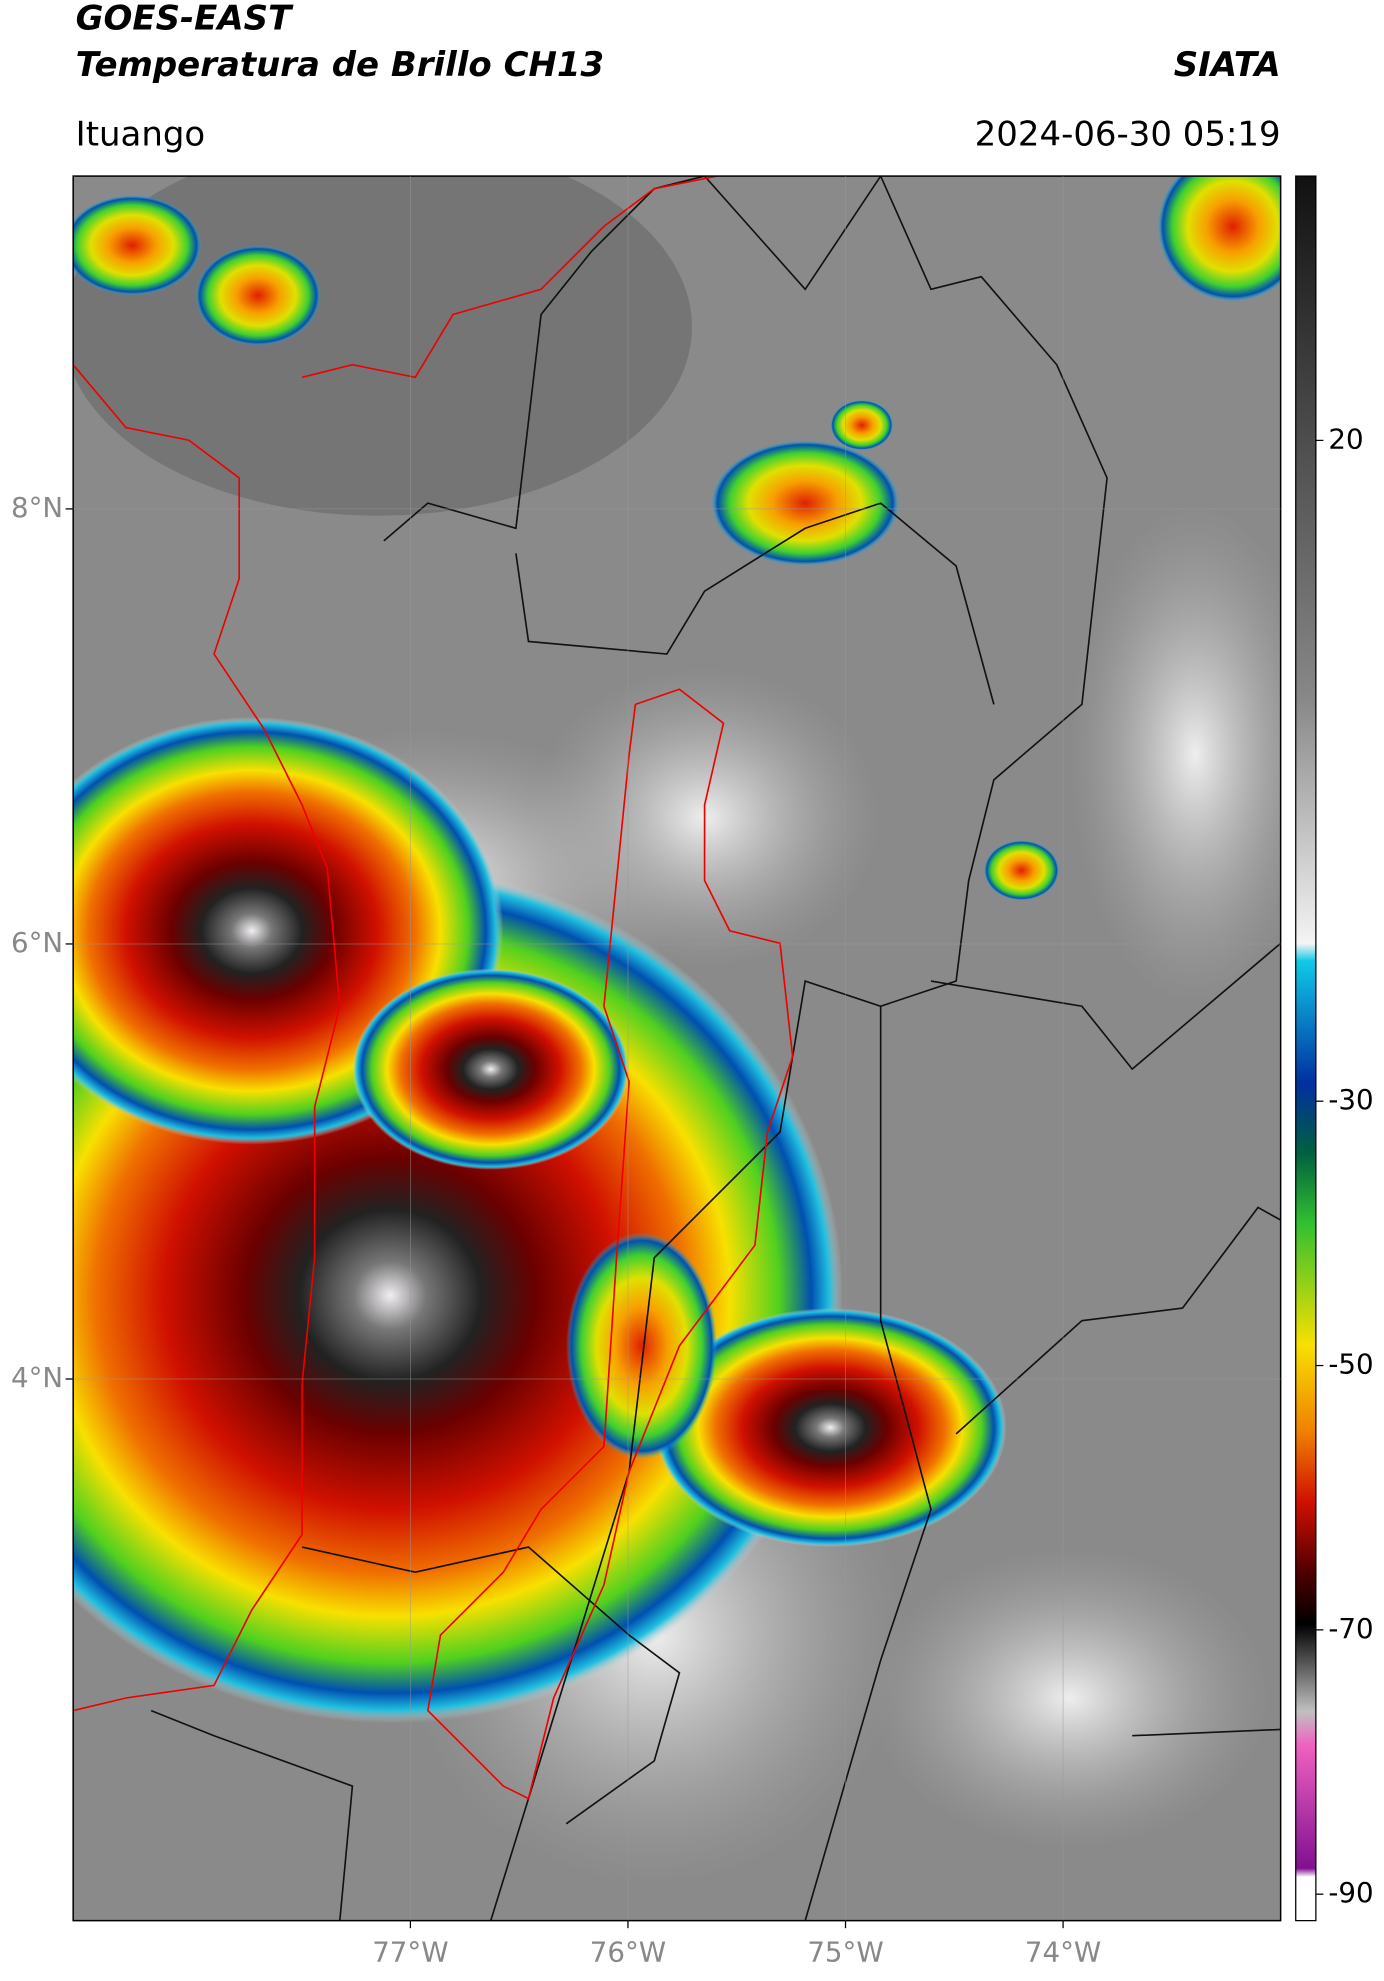 The image size is (1384, 1981). Describe the element at coordinates (340, 65) in the screenshot. I see `subtitle: Temperatura de Brillo CH13` at that location.